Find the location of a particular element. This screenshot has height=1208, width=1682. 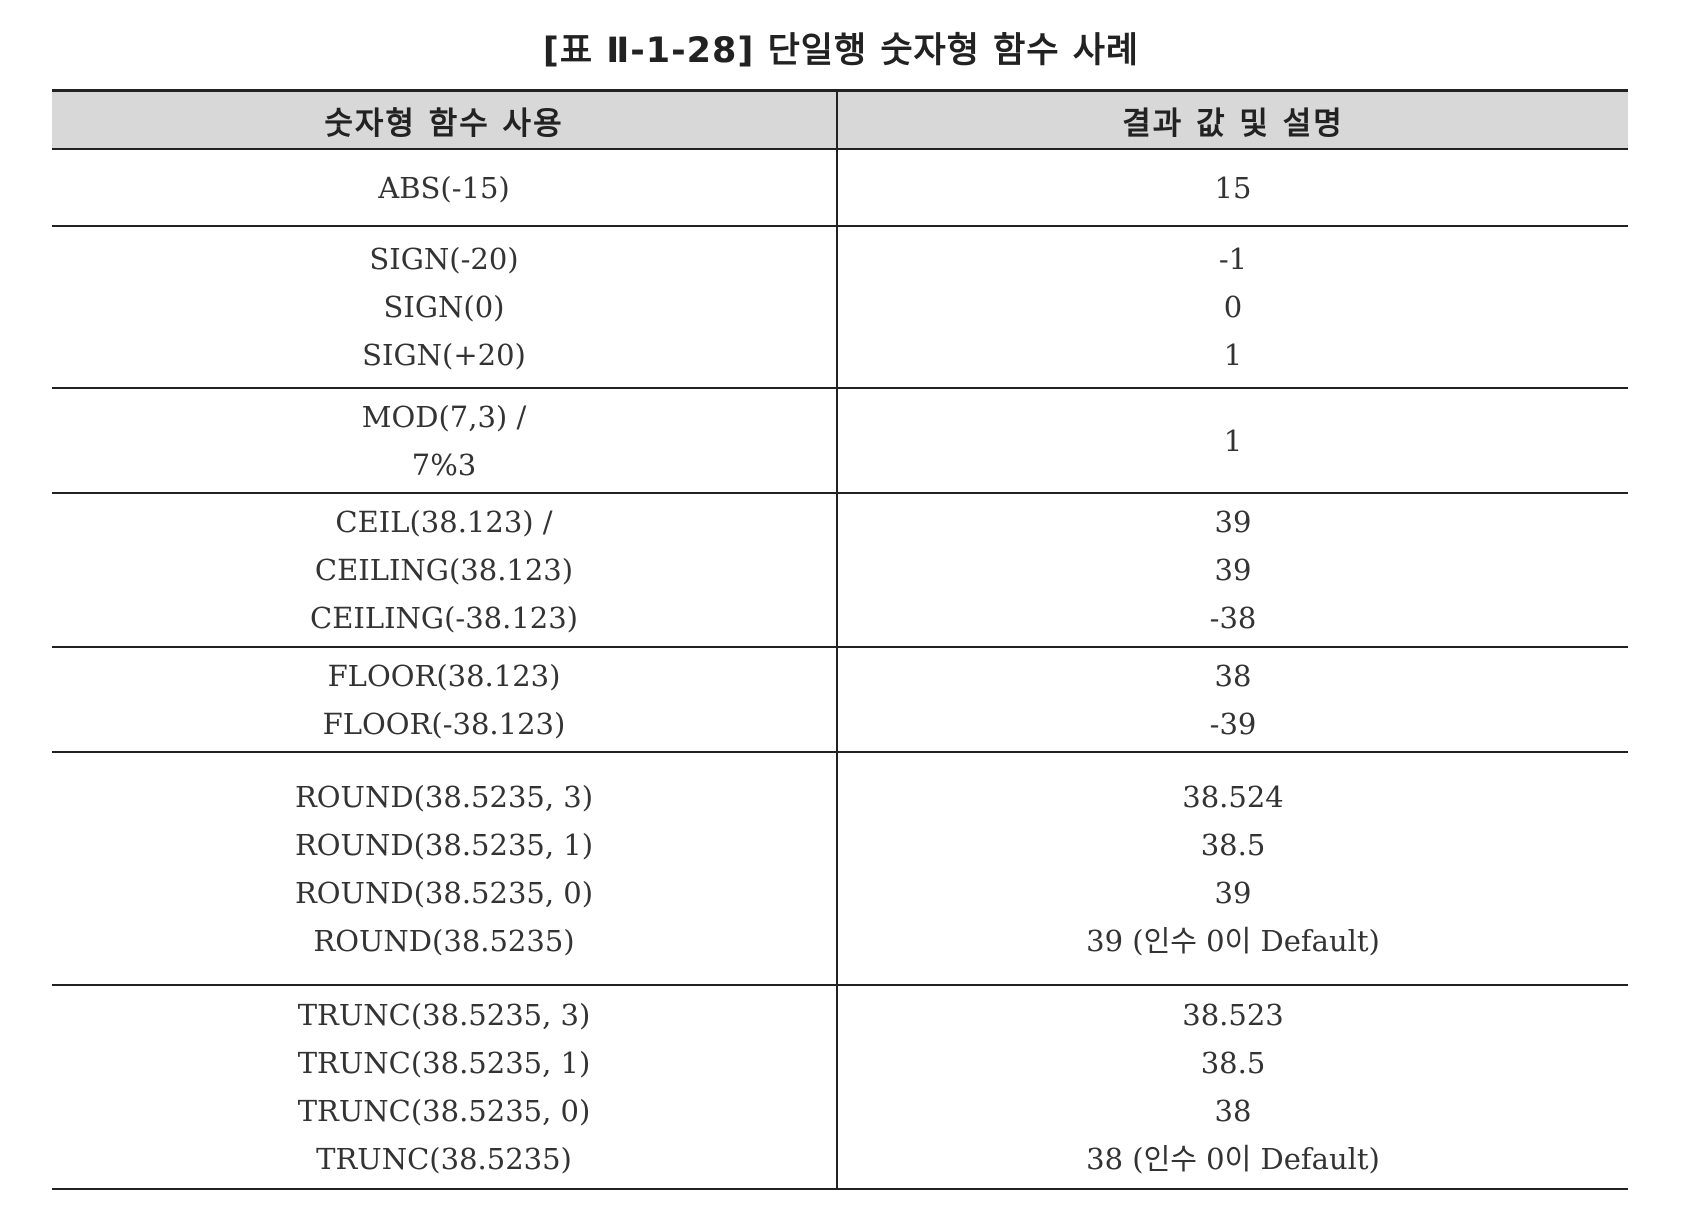

table-row: ABS(-15) 15 is located at coordinates (840, 188).